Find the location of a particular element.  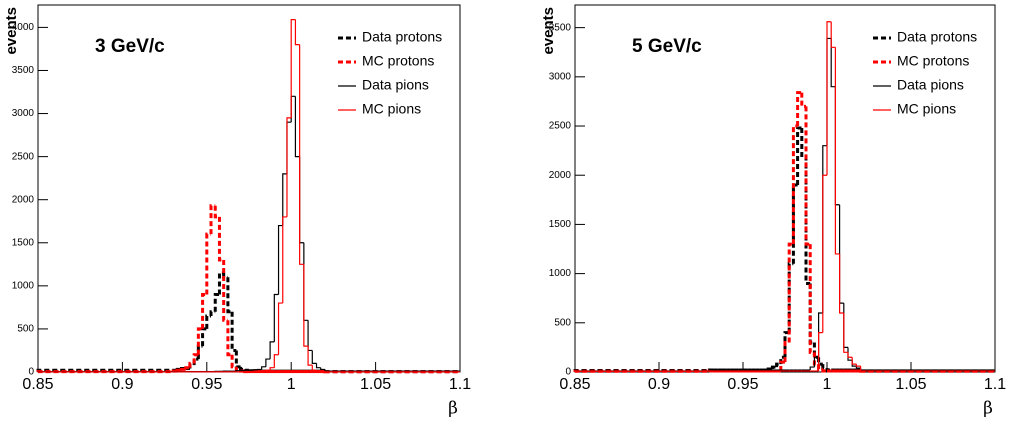

legend-label: Data protons is located at coordinates (402, 37).